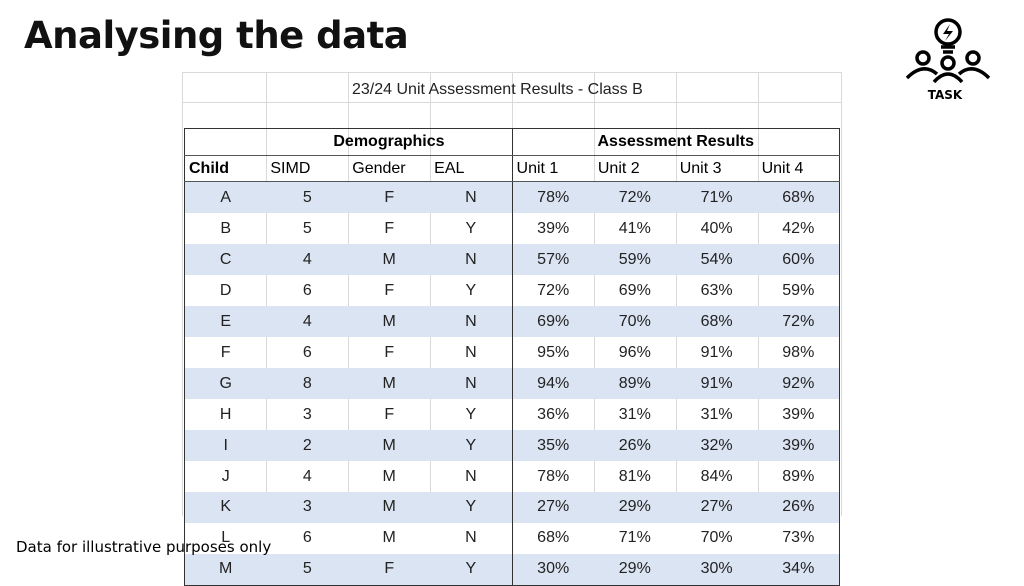 Image resolution: width=1024 pixels, height=586 pixels. What do you see at coordinates (471, 169) in the screenshot?
I see `column-header: EAL` at bounding box center [471, 169].